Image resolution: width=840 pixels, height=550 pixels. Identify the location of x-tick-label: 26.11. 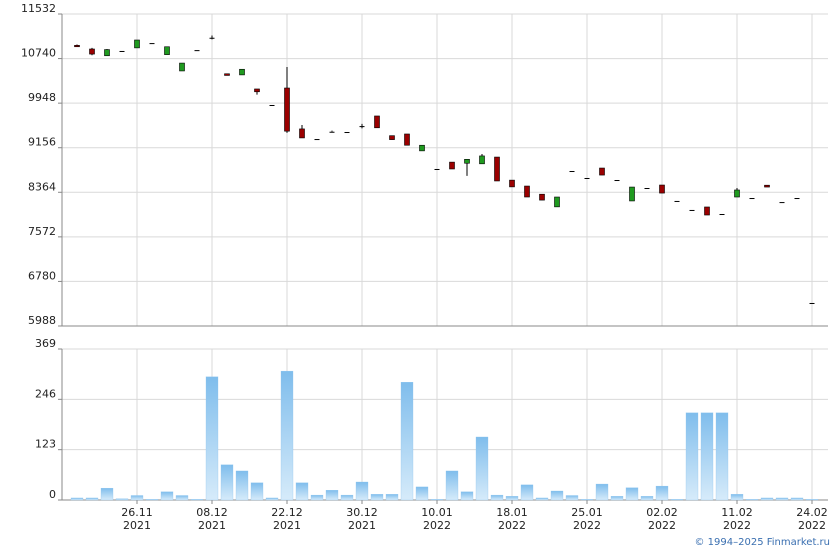
(137, 512).